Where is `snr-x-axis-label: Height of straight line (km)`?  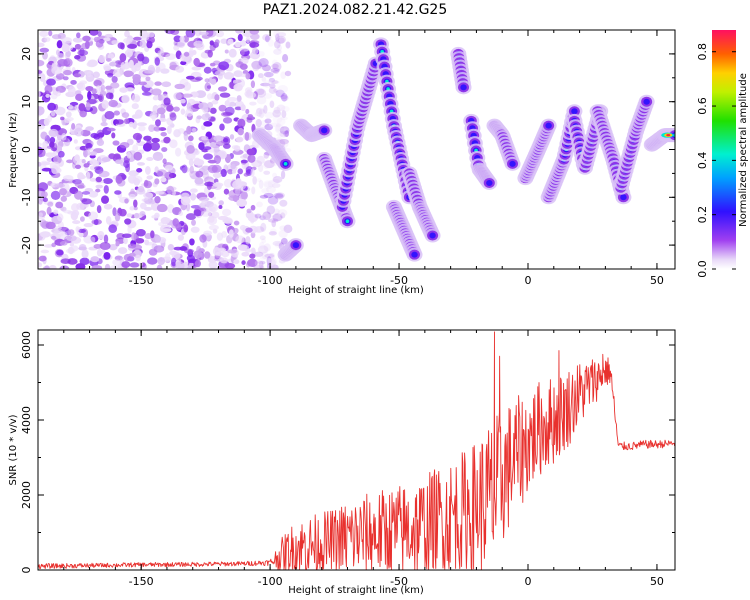 snr-x-axis-label: Height of straight line (km) is located at coordinates (356, 590).